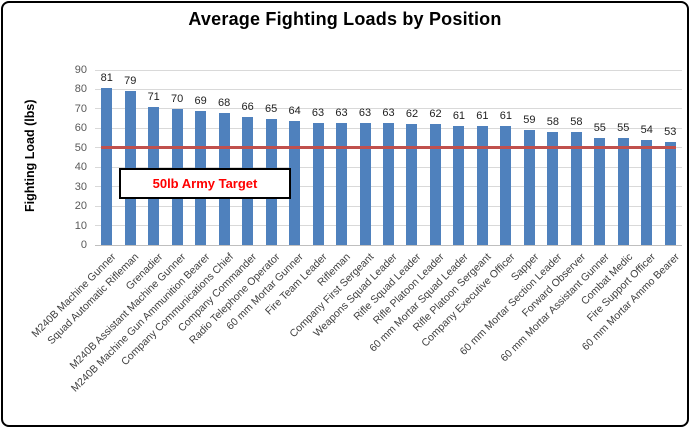 This screenshot has width=690, height=435. What do you see at coordinates (80, 128) in the screenshot?
I see `y-tick-label: 60` at bounding box center [80, 128].